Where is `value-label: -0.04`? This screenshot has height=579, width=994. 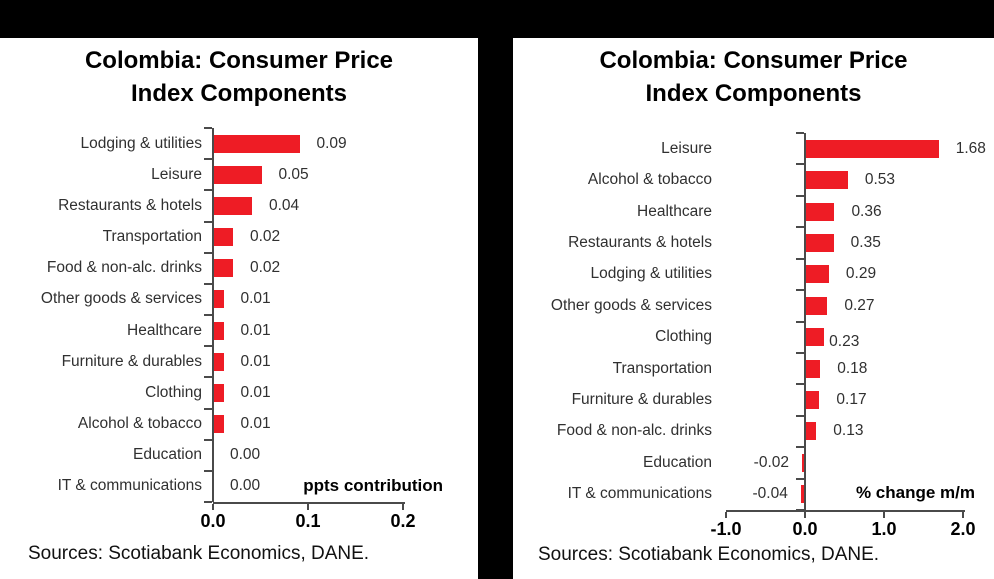
value-label: -0.04 is located at coordinates (770, 494).